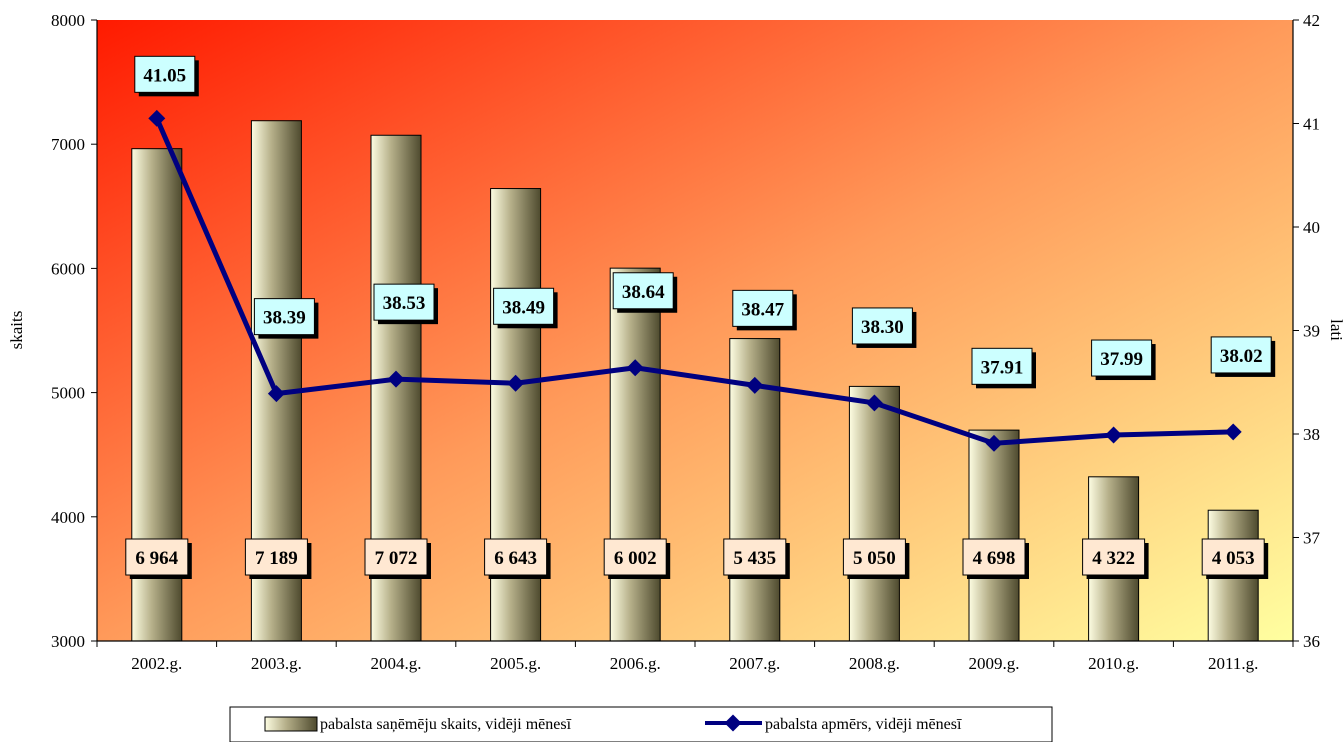  I want to click on y-right-tick-label: 37, so click(1312, 538).